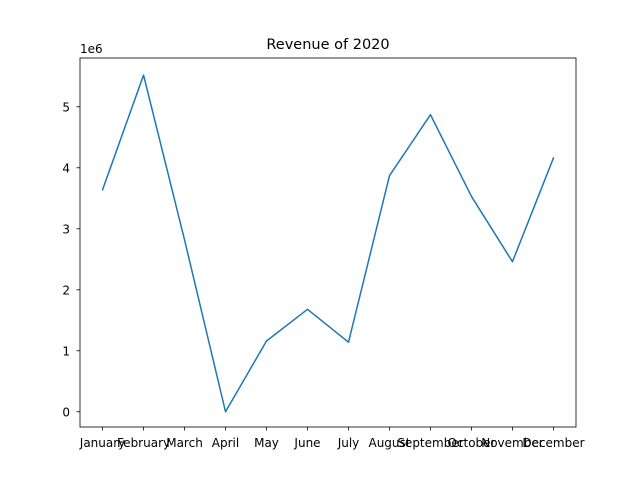  I want to click on y-offset-label: 1e6, so click(91, 49).